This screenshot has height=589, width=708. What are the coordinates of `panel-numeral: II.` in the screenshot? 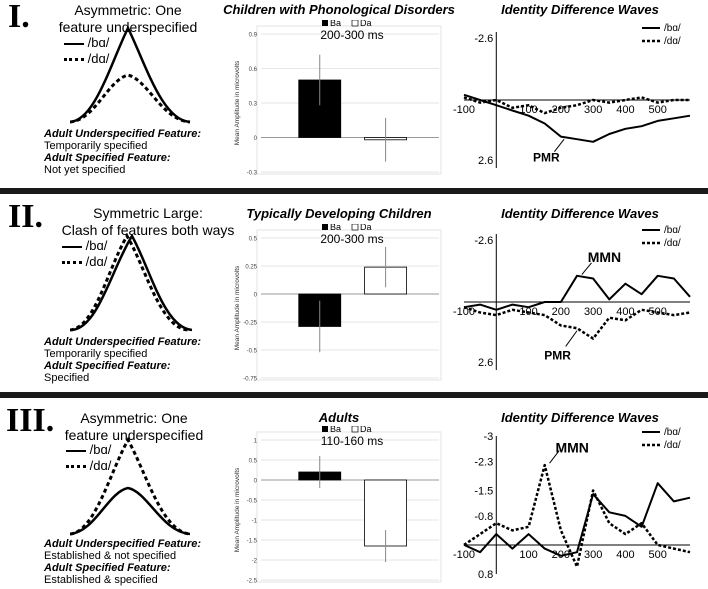 It's located at (25, 216).